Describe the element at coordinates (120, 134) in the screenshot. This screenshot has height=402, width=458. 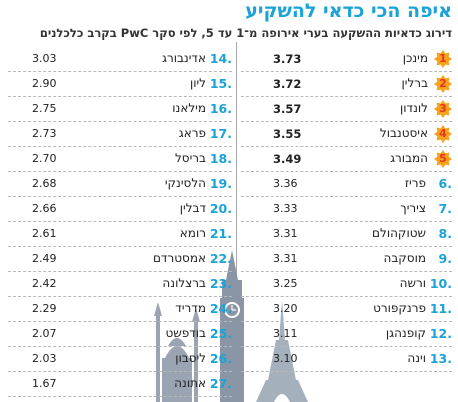
I see `table-row: 17. פראג 2.73` at that location.